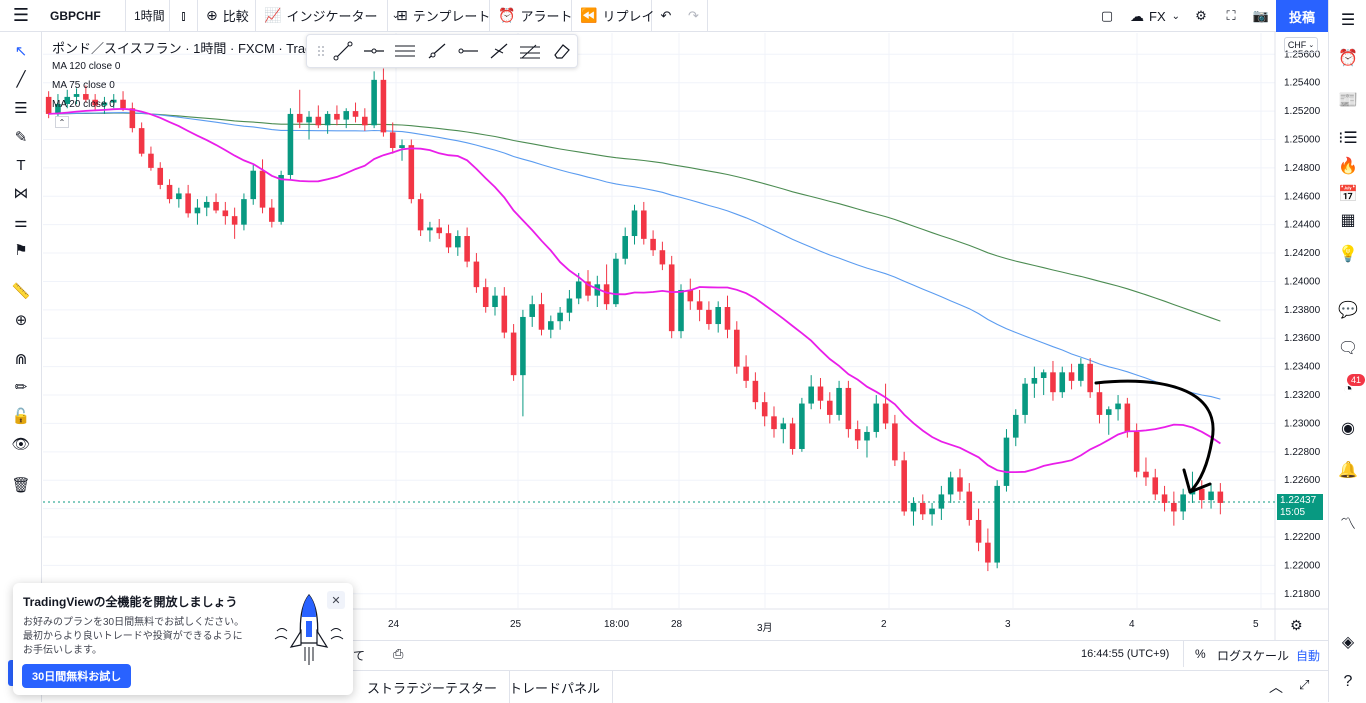 The image size is (1366, 703). Describe the element at coordinates (84, 16) in the screenshot. I see `symbol-search: GBPCHF` at that location.